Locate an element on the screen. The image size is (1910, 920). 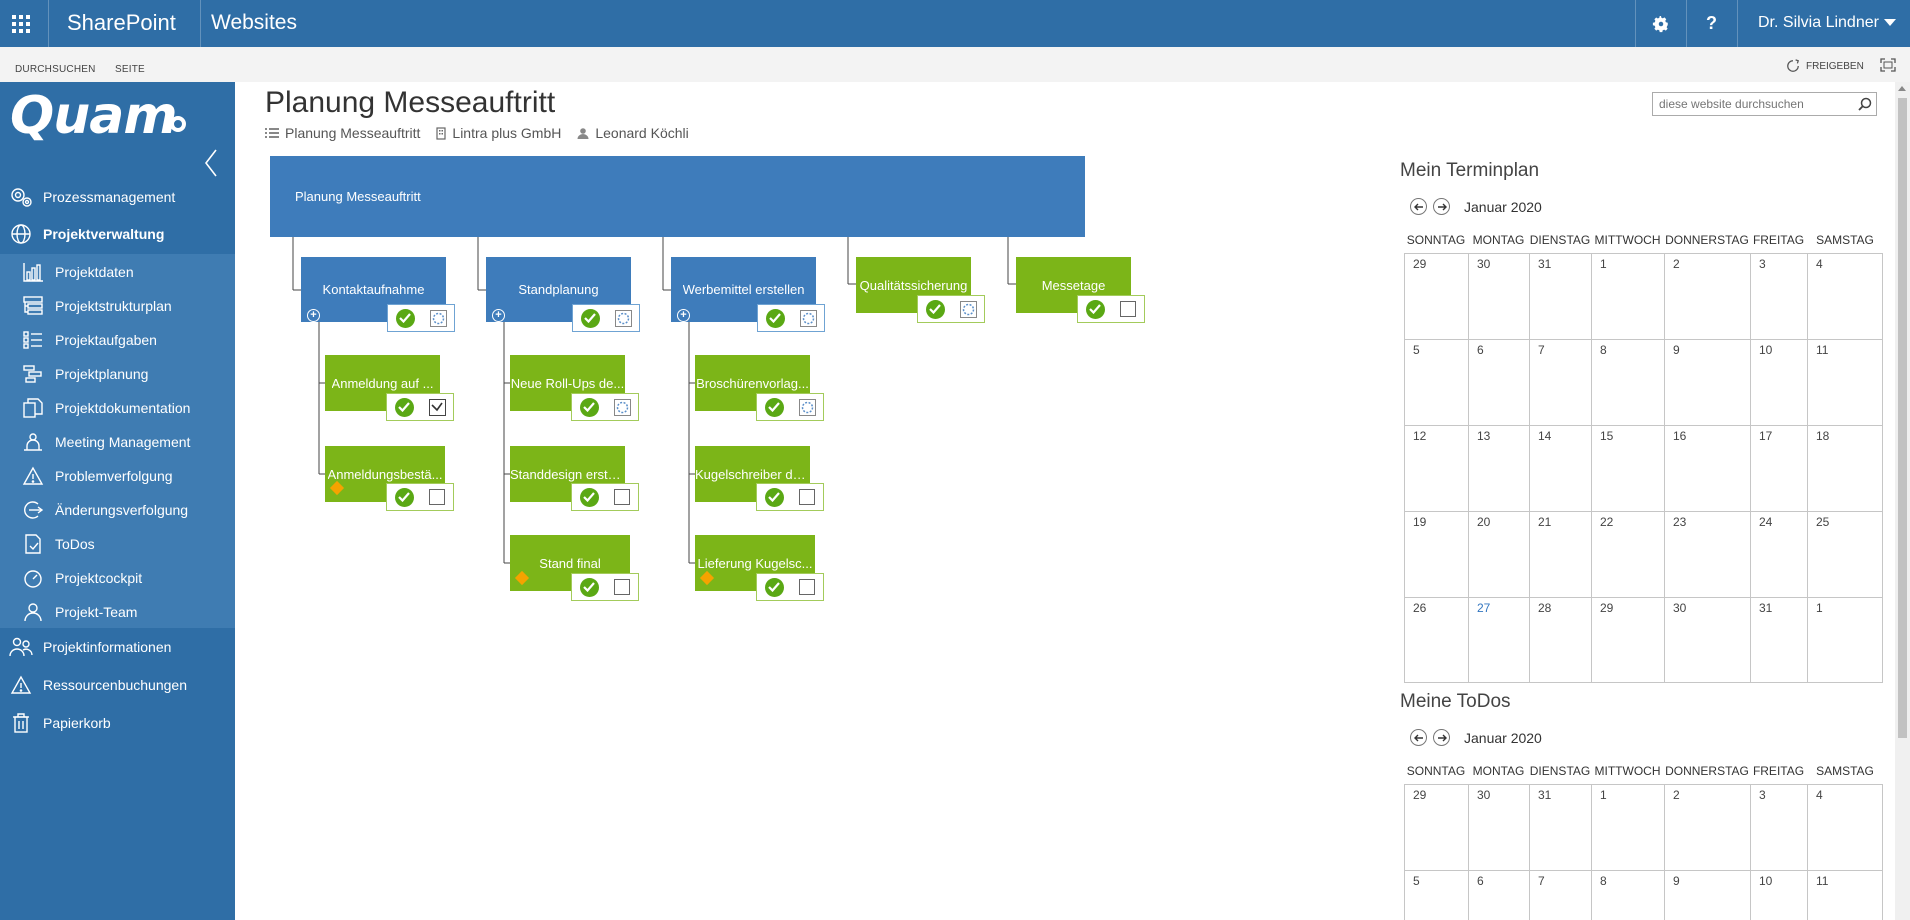
nav-item-projektplanung: Projektplanung is located at coordinates (84, 374).